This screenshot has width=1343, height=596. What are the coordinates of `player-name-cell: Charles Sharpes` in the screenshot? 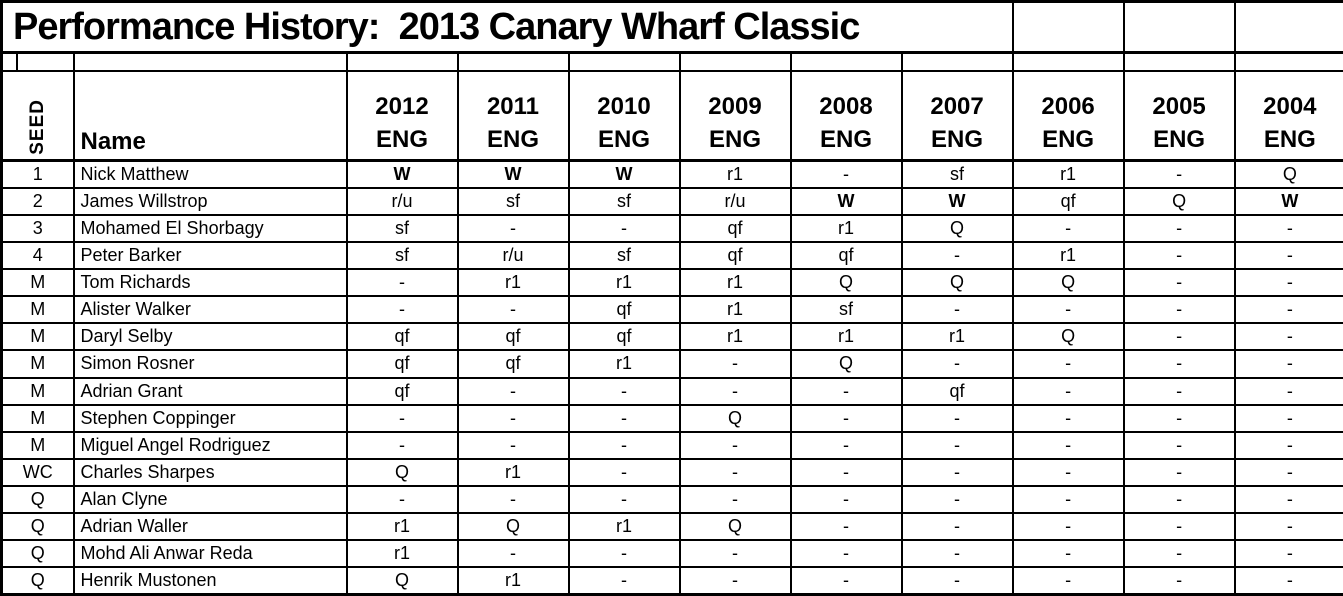 It's located at (210, 472).